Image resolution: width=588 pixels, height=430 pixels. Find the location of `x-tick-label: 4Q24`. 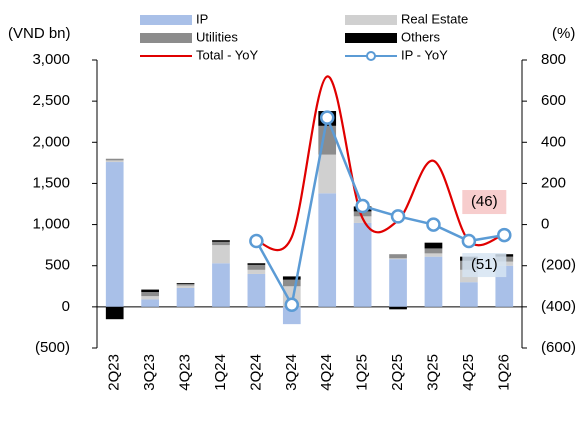

x-tick-label: 4Q24 is located at coordinates (326, 372).